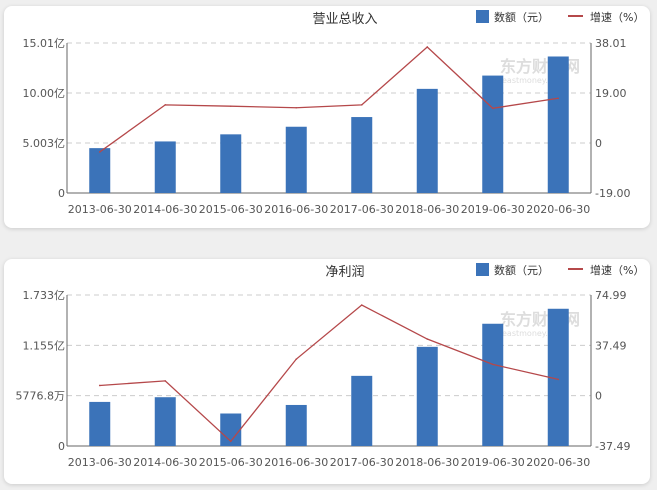 This screenshot has height=490, width=657. I want to click on right-tick-label: 37.49, so click(611, 345).